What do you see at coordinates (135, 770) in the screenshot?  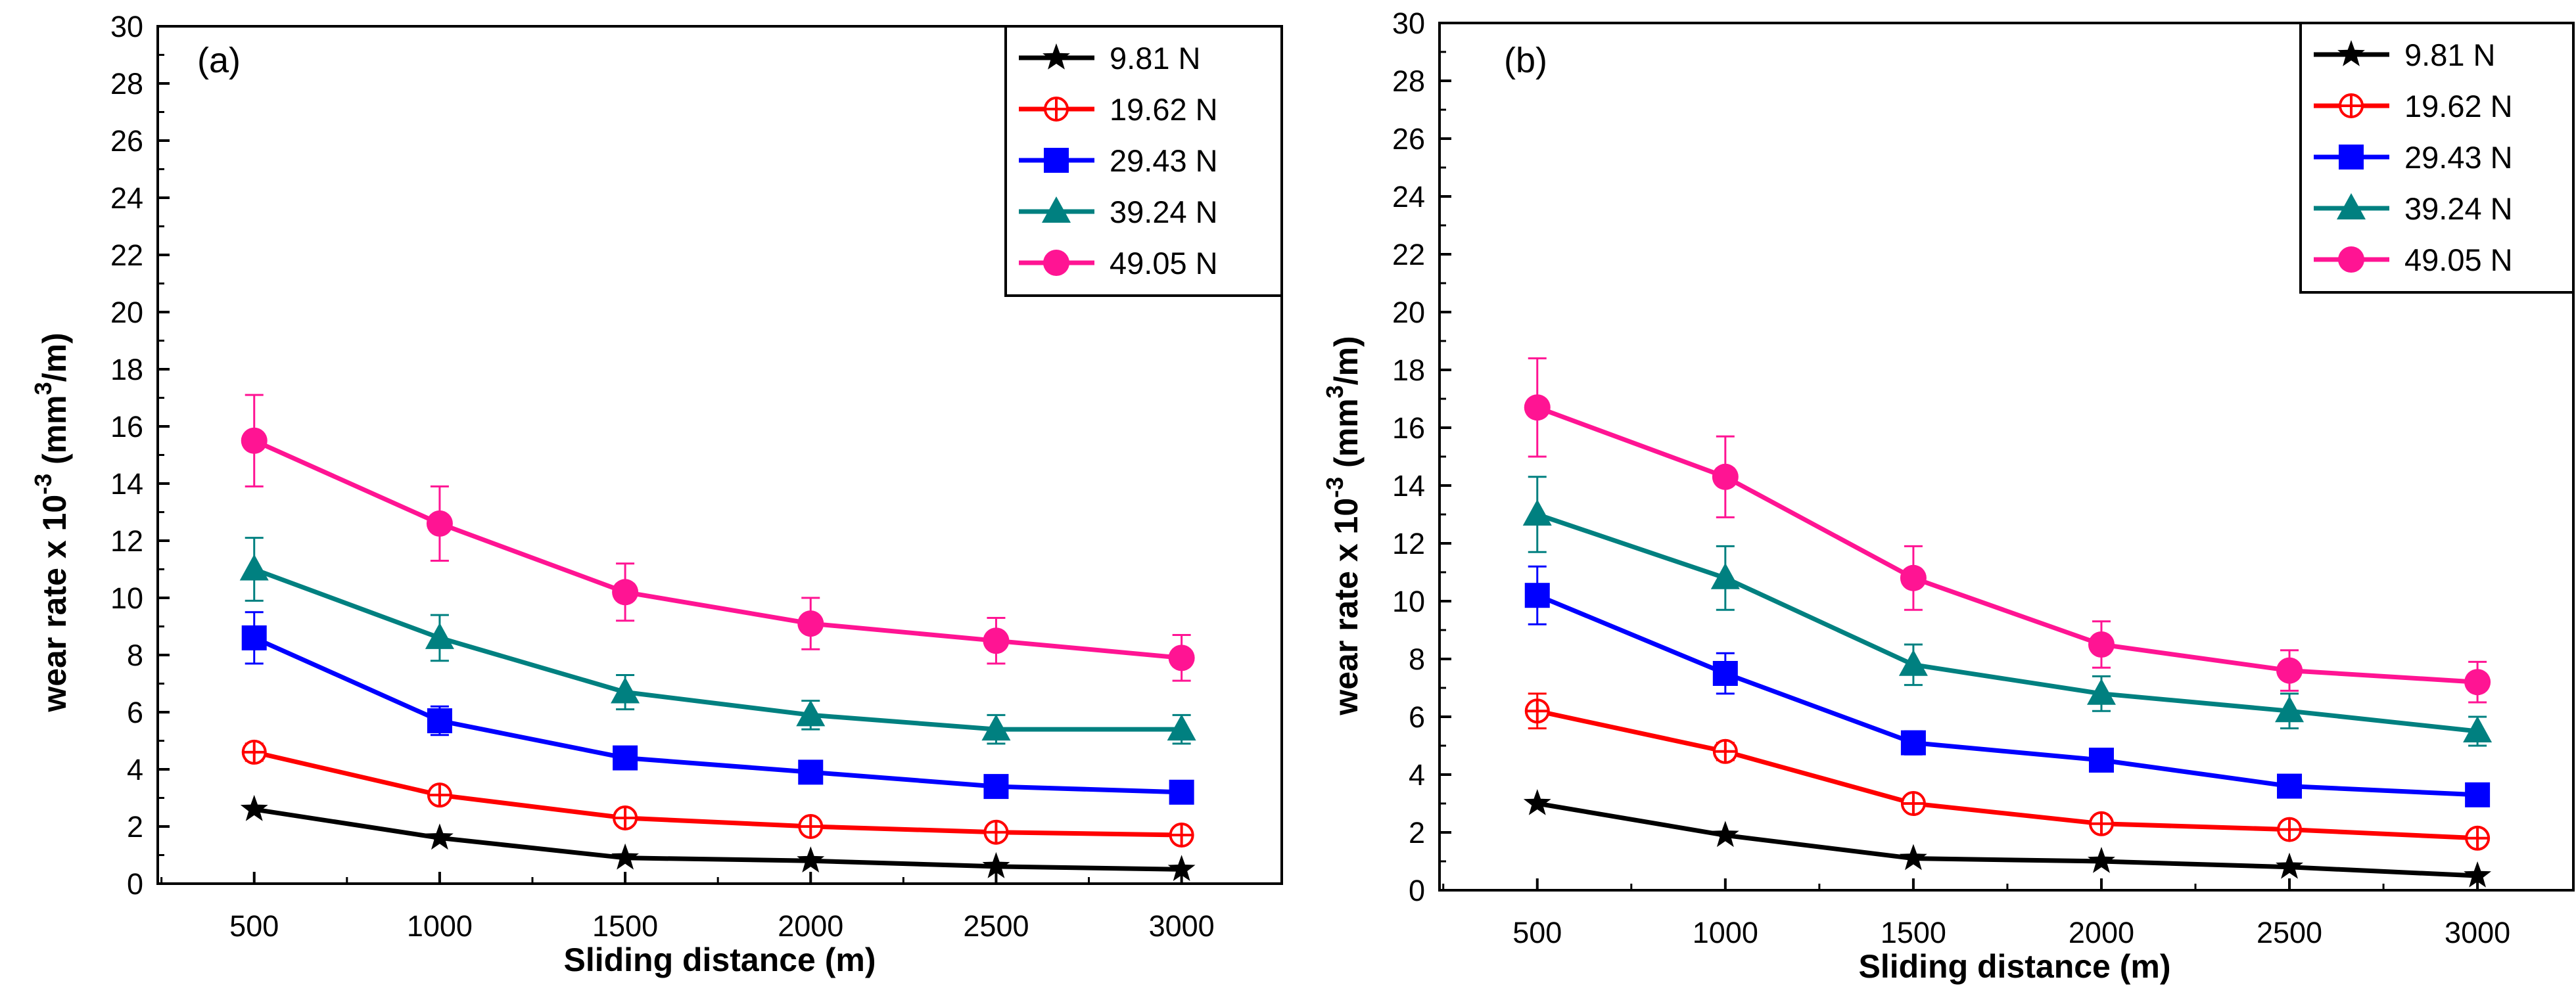 I see `y-tick-label: 4` at bounding box center [135, 770].